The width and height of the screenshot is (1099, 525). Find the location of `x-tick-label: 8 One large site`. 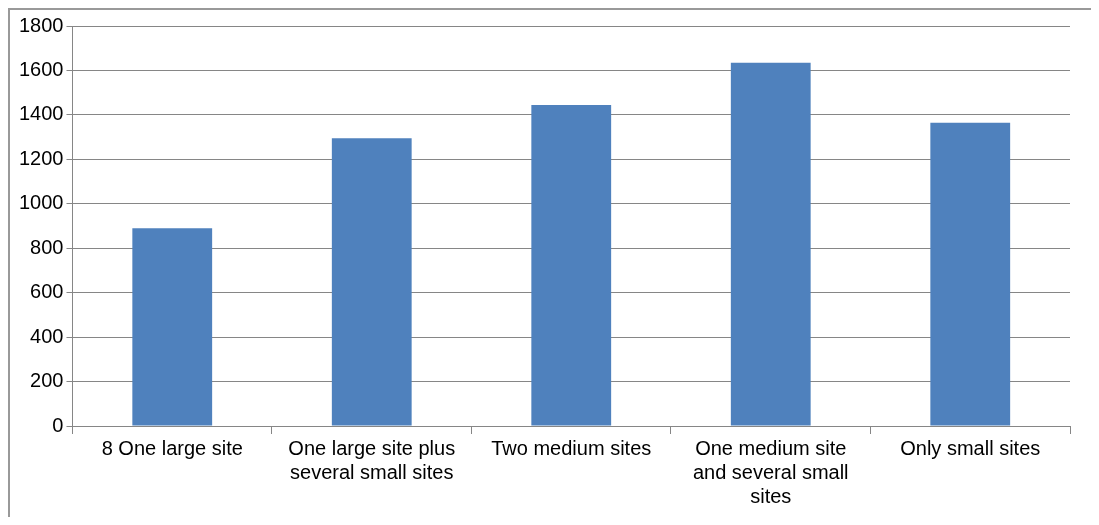

x-tick-label: 8 One large site is located at coordinates (172, 447).